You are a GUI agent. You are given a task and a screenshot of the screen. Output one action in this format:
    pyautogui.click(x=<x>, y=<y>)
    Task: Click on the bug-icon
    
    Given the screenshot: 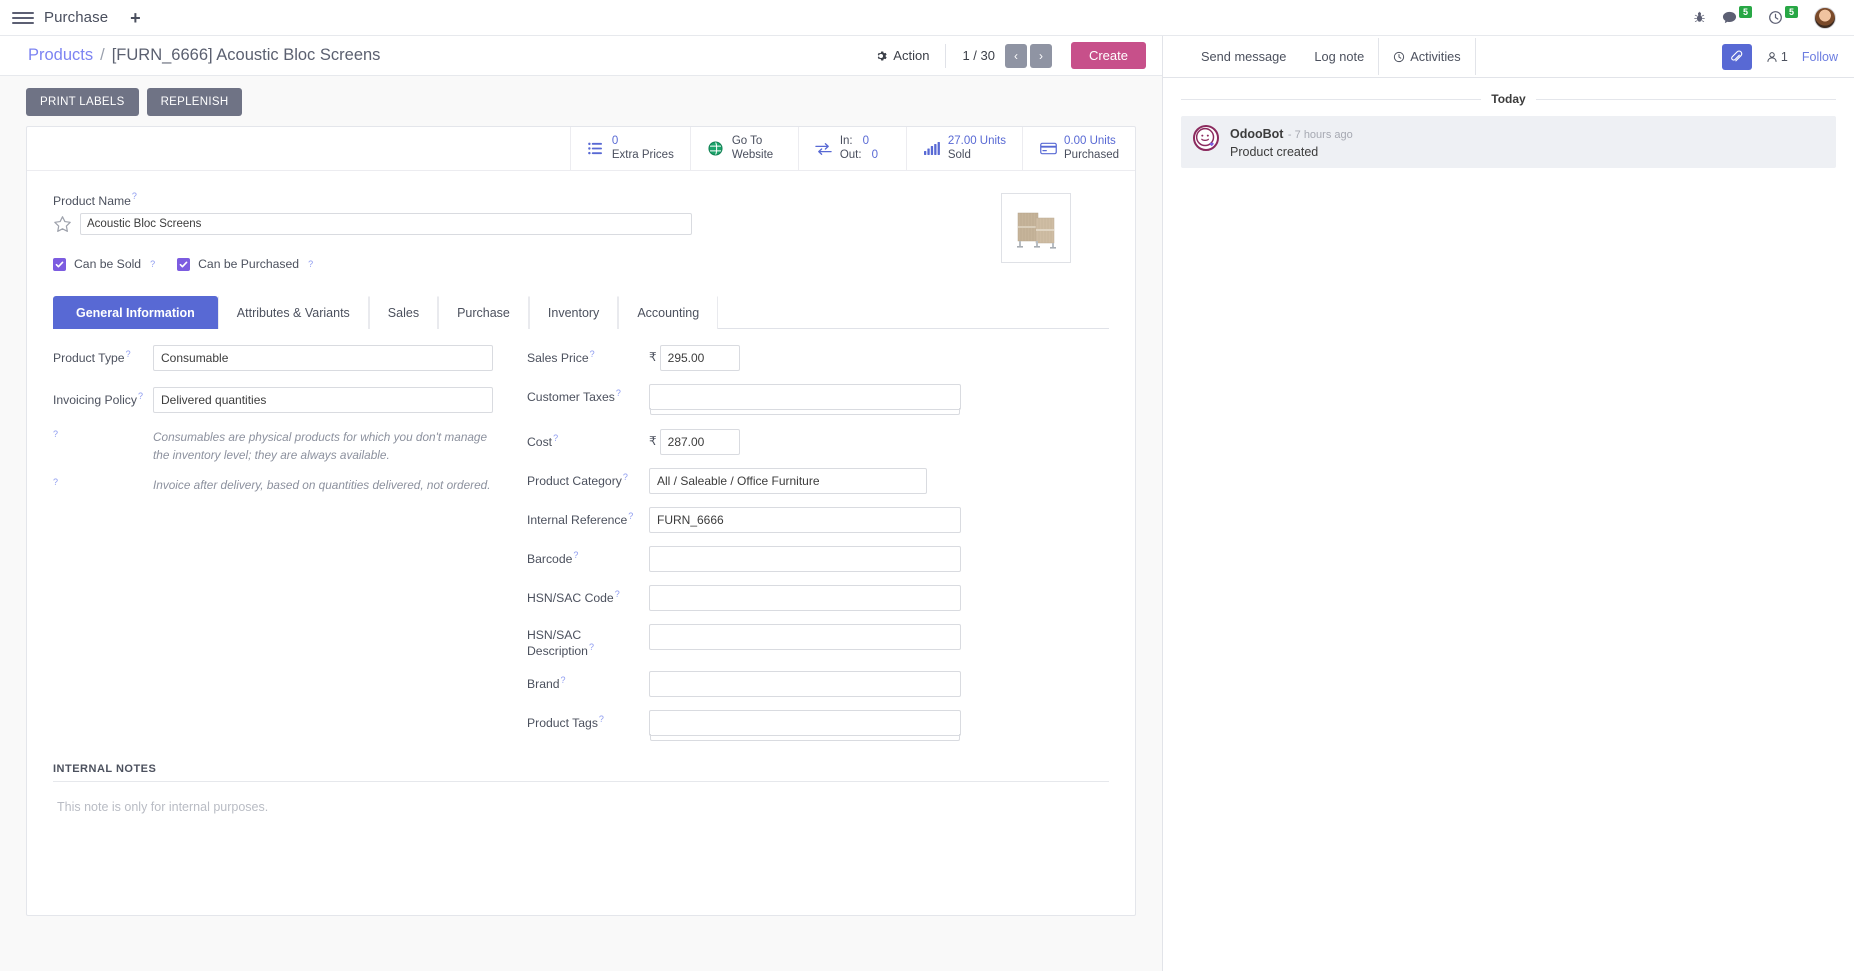 What is the action you would take?
    pyautogui.click(x=1699, y=17)
    